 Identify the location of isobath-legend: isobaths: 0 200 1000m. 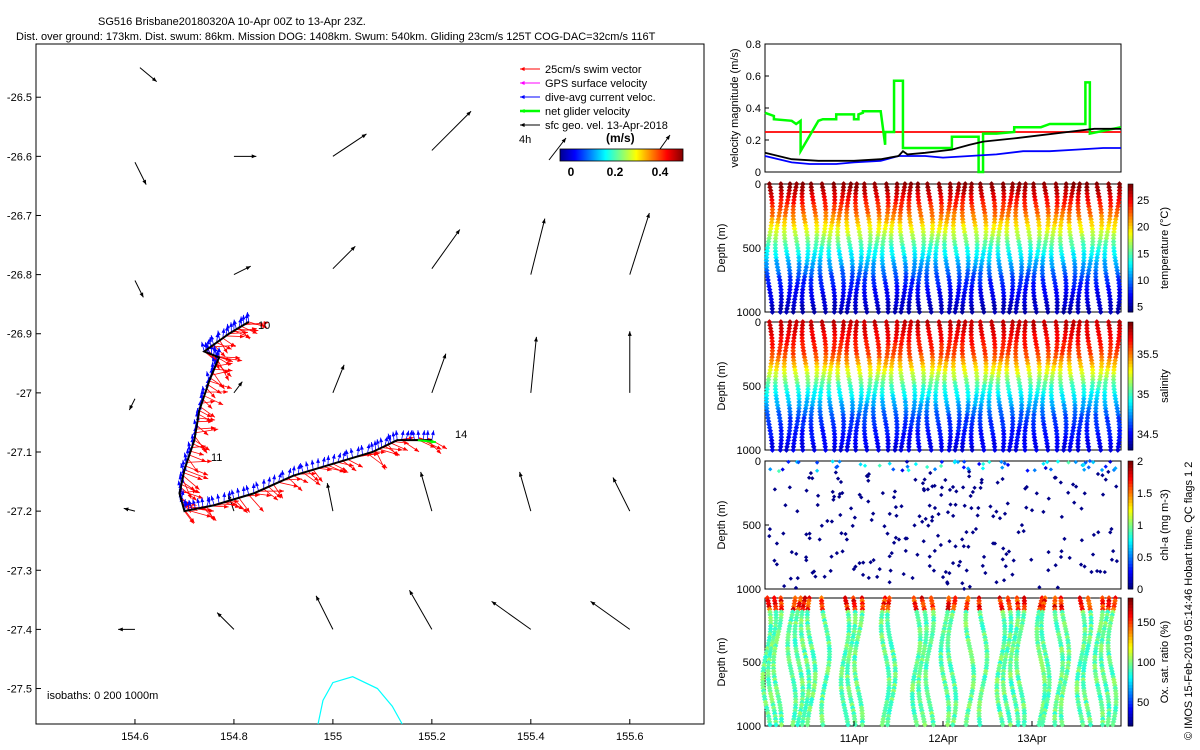
(102, 696).